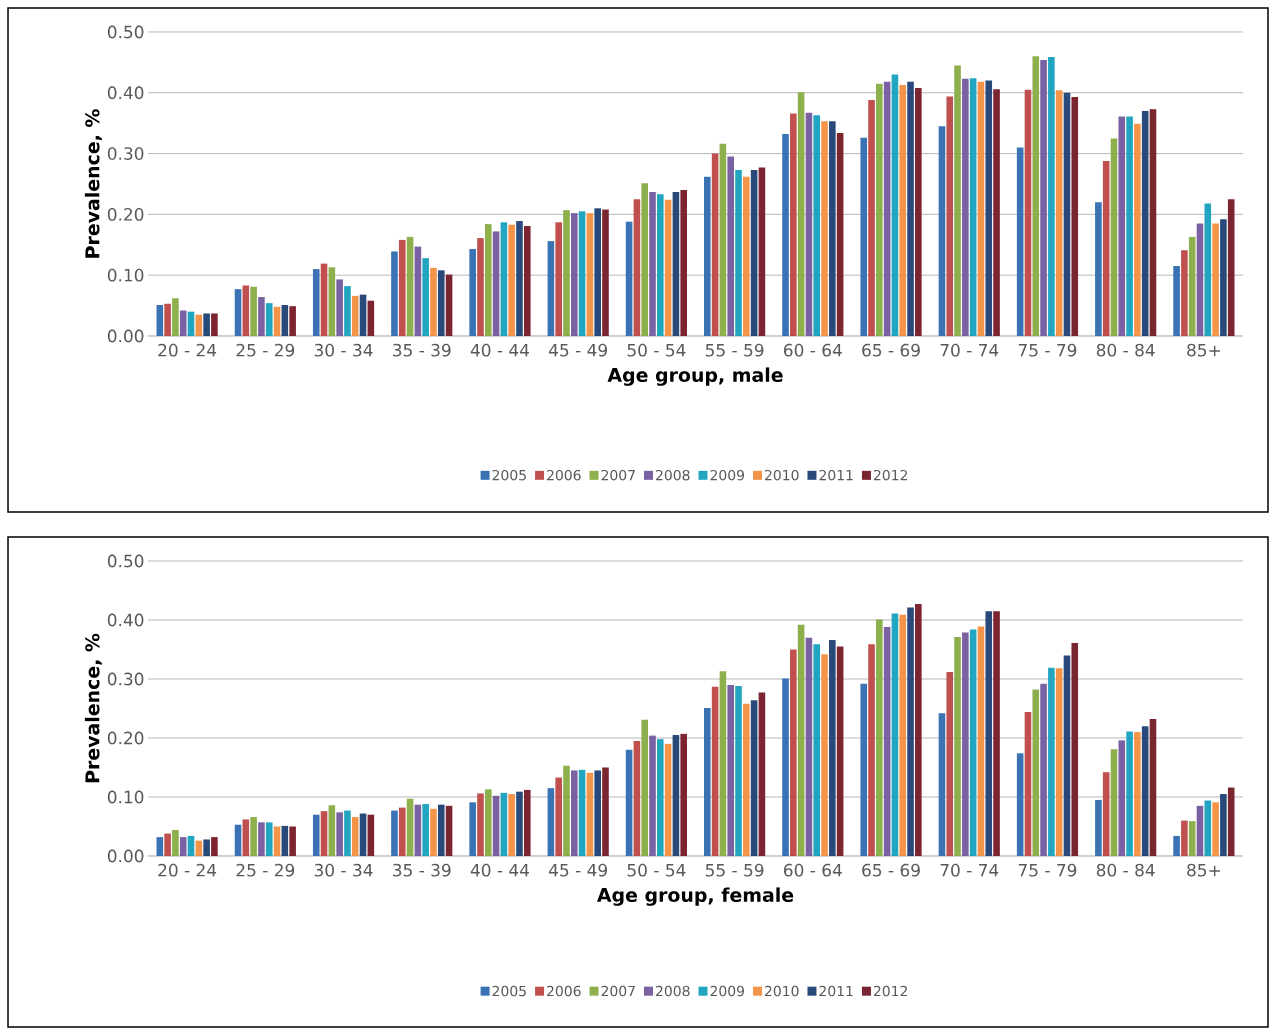  Describe the element at coordinates (125, 275) in the screenshot. I see `y-tick-label: 0.10` at that location.